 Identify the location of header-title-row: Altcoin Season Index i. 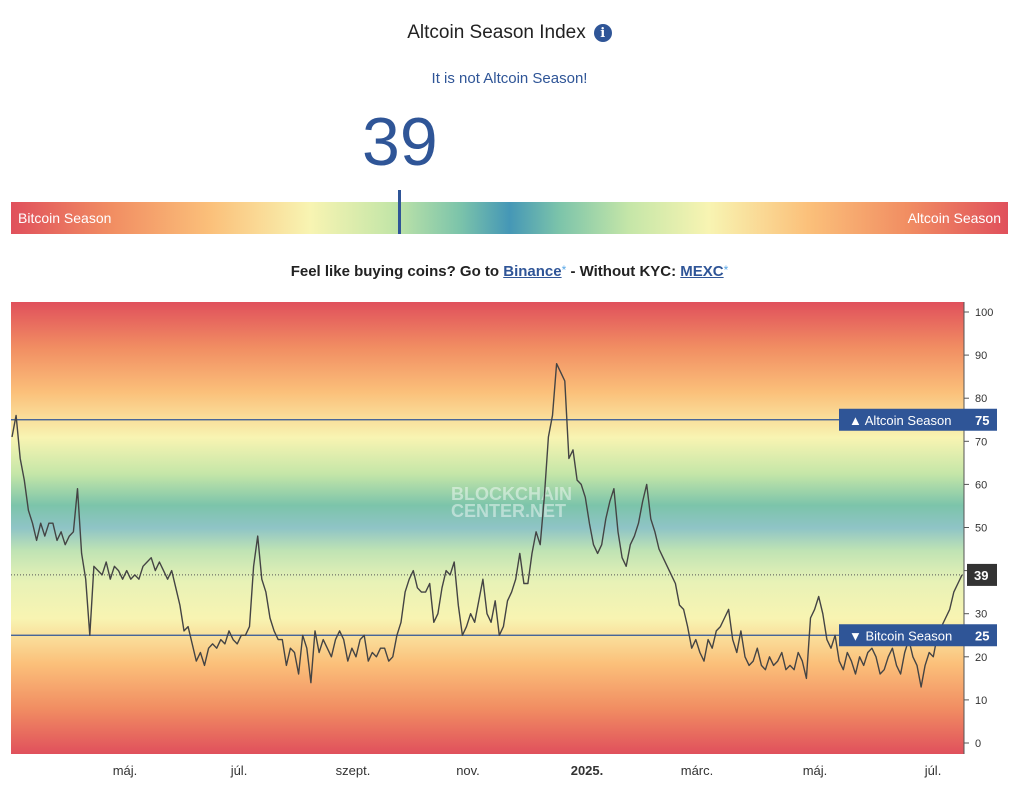
(509, 33).